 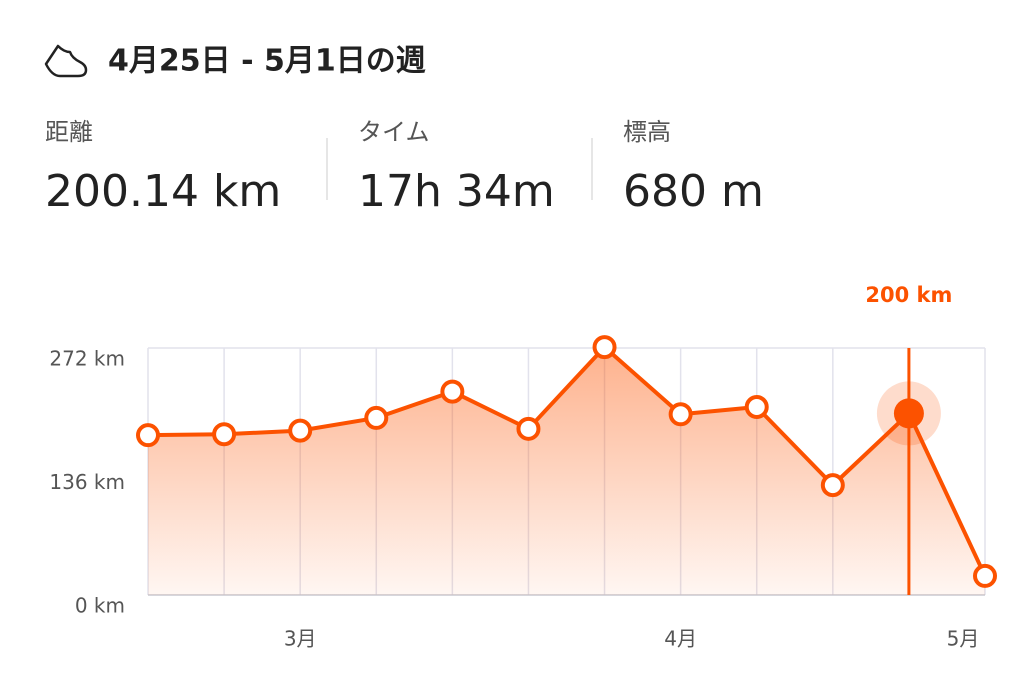 What do you see at coordinates (267, 61) in the screenshot?
I see `week-title: 4月25日 - 5月1日の週` at bounding box center [267, 61].